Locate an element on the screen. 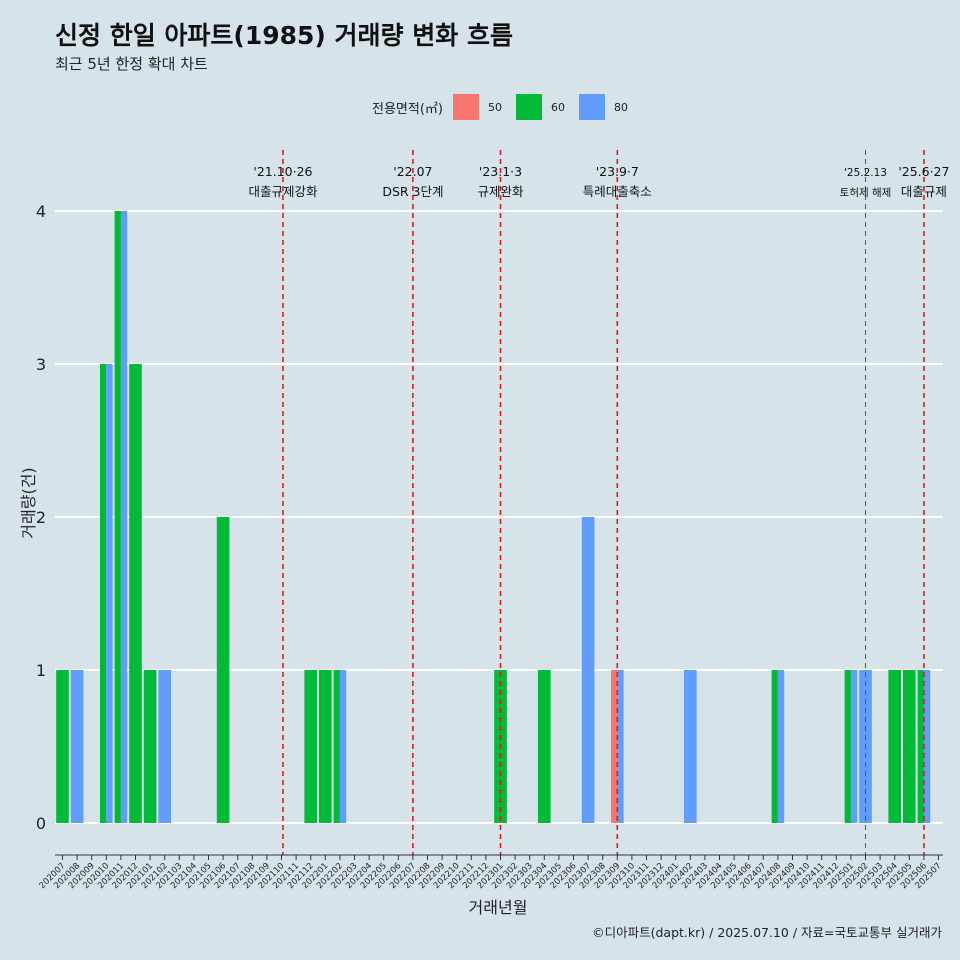 This screenshot has width=960, height=960. event-date-label: '21.10·26 is located at coordinates (282, 171).